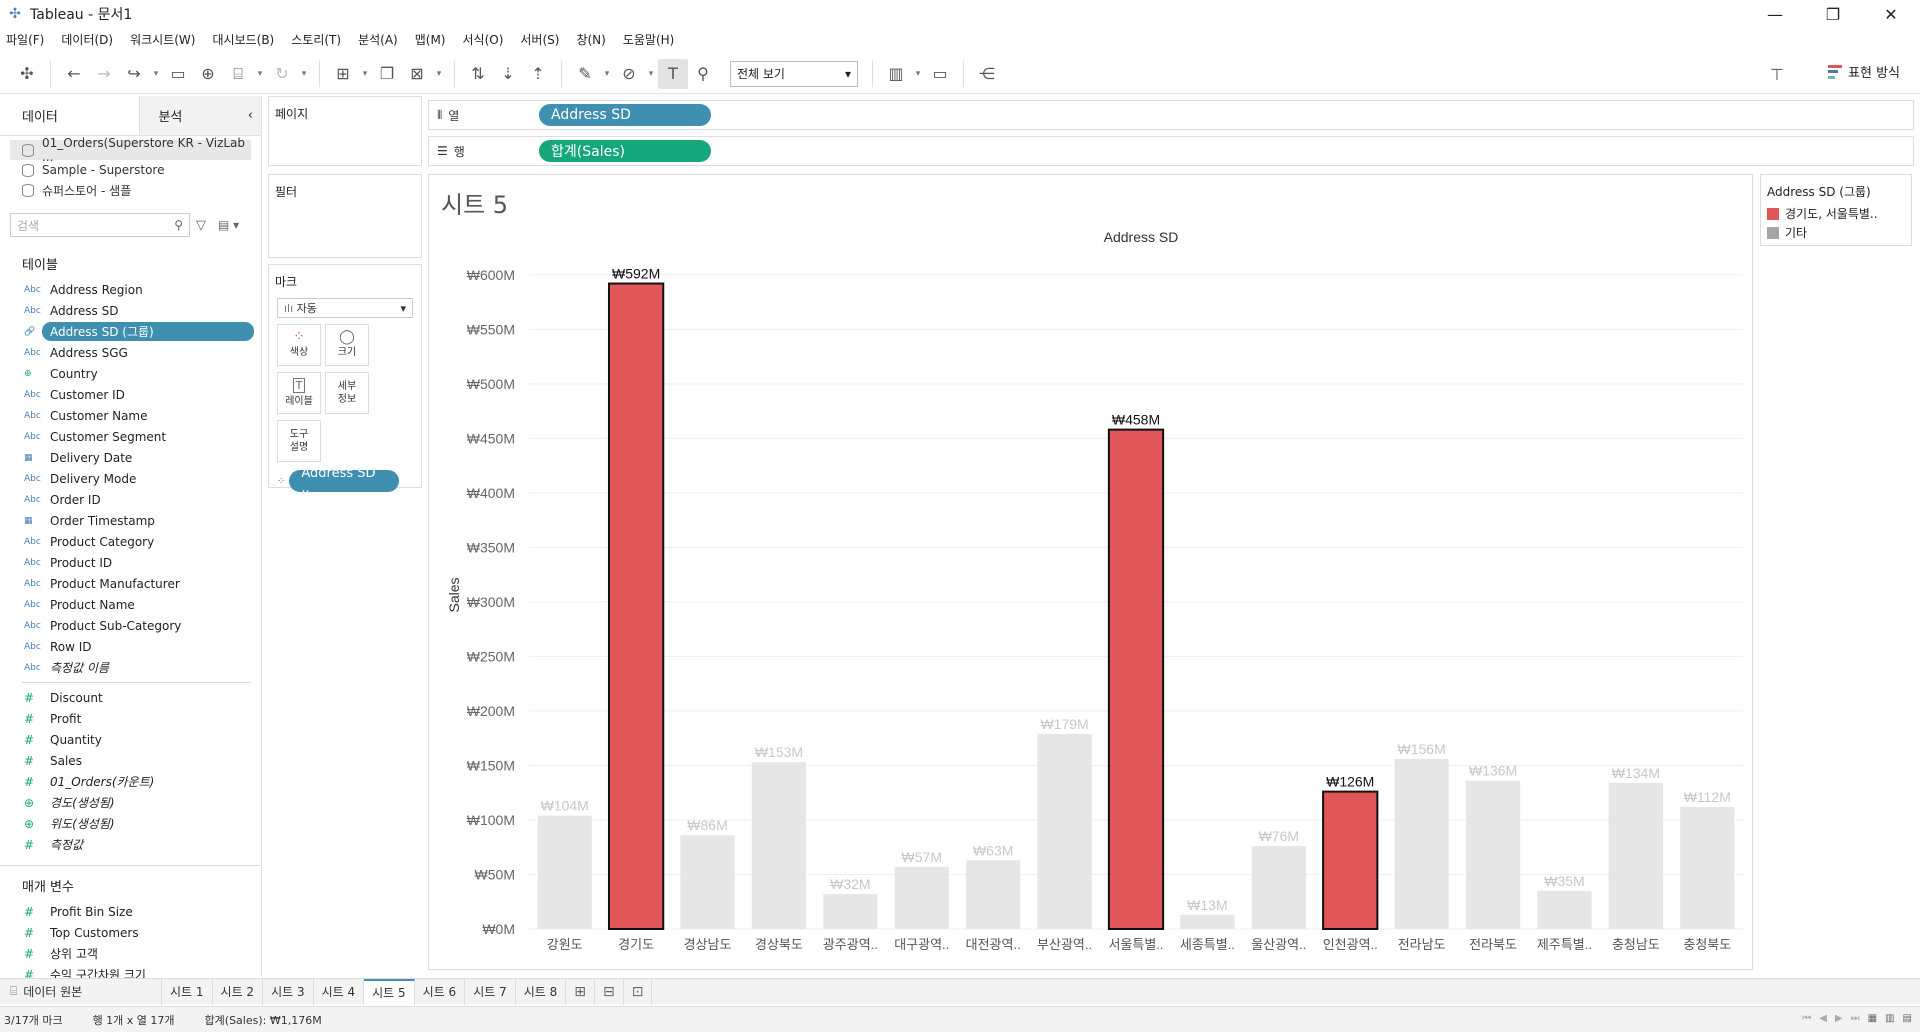  What do you see at coordinates (130, 373) in the screenshot?
I see `field-item: ⊕ Country` at bounding box center [130, 373].